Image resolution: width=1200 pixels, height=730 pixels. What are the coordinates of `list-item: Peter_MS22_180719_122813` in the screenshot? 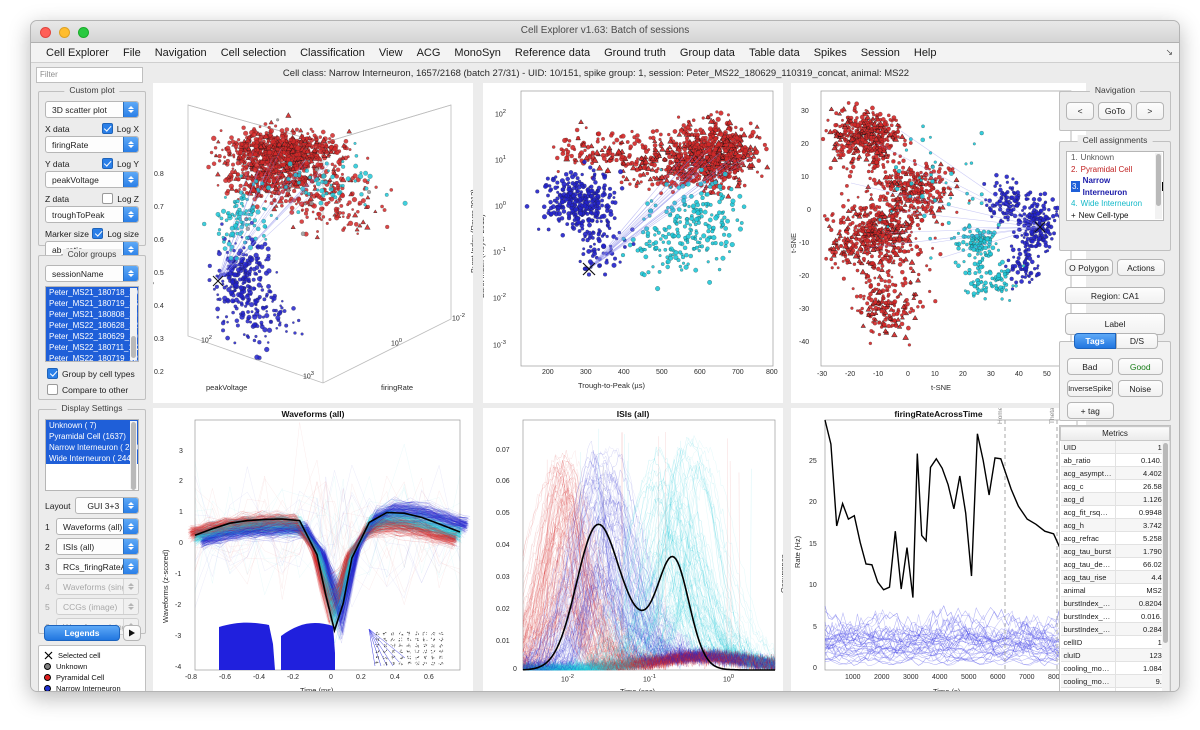 It's located at (92, 357).